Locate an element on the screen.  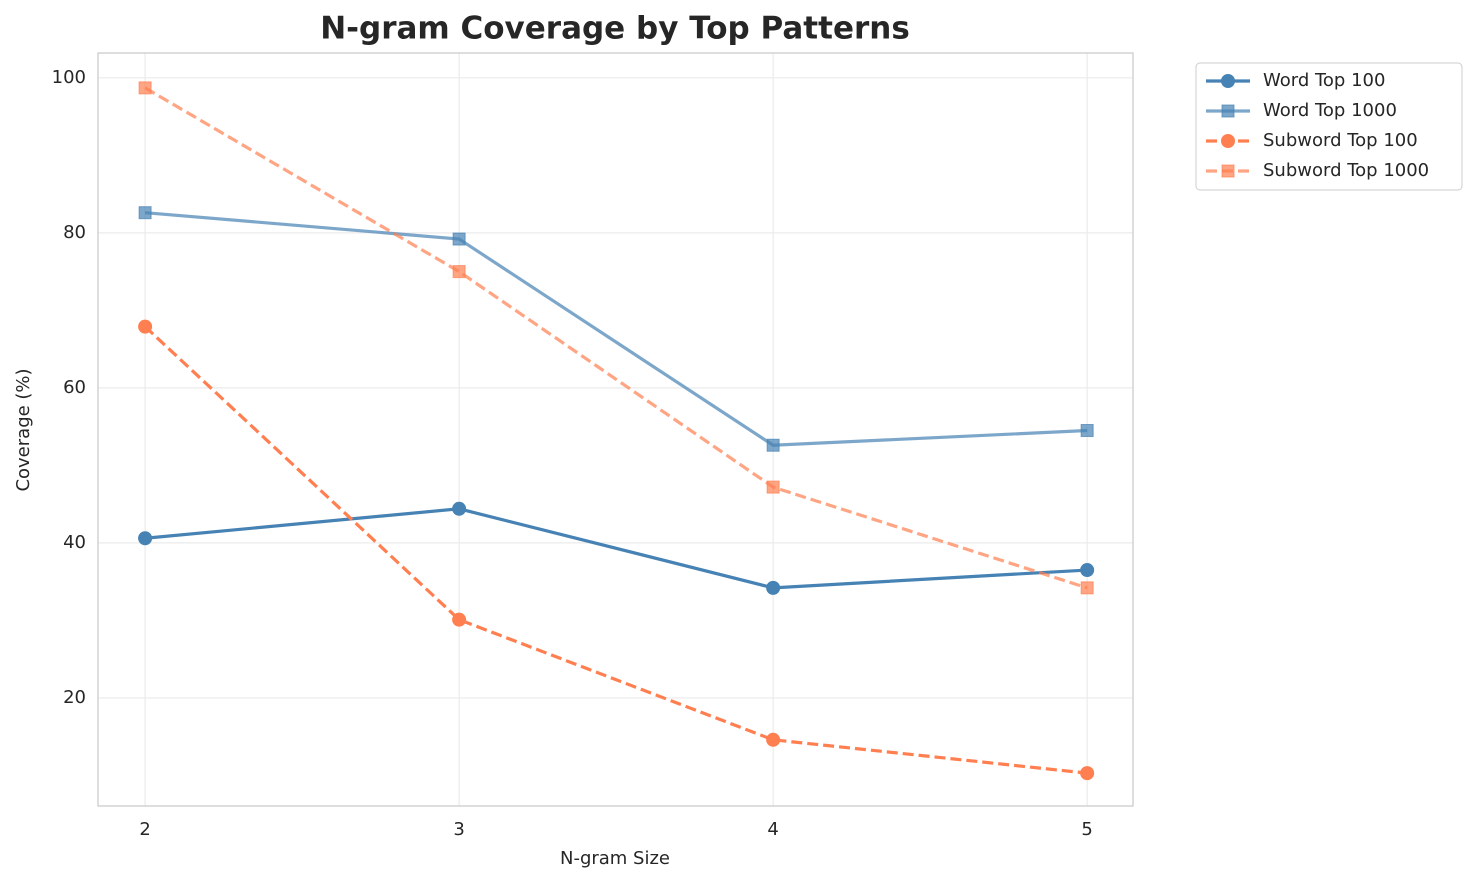
y-tick-label: 100 is located at coordinates (69, 77).